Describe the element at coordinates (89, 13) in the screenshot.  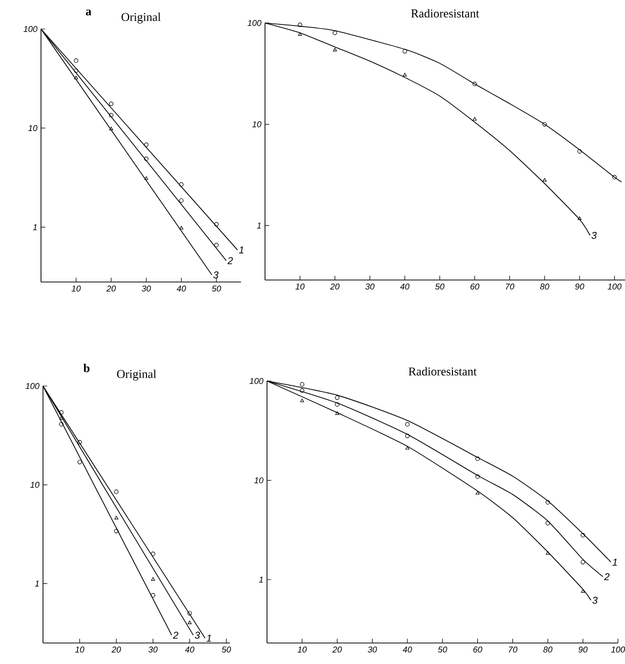
I see `text: a` at that location.